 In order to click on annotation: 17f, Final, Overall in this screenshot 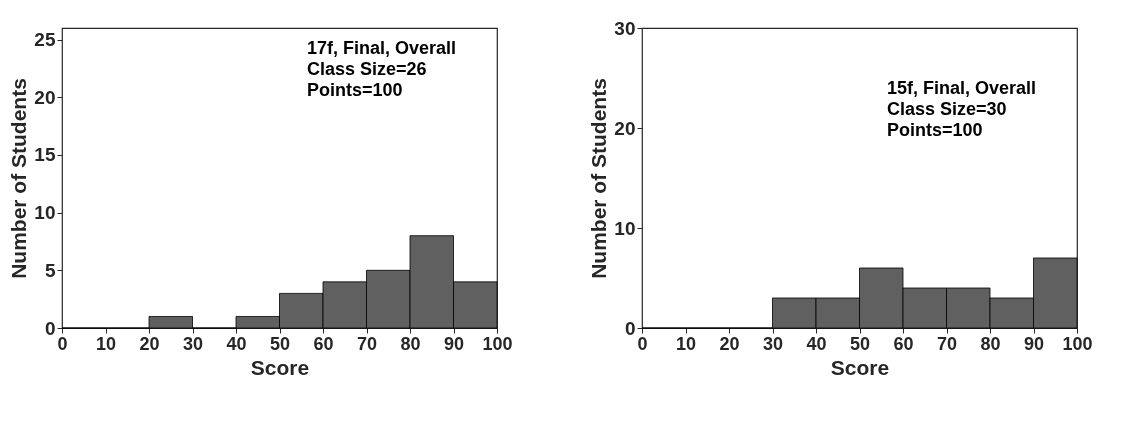, I will do `click(382, 48)`.